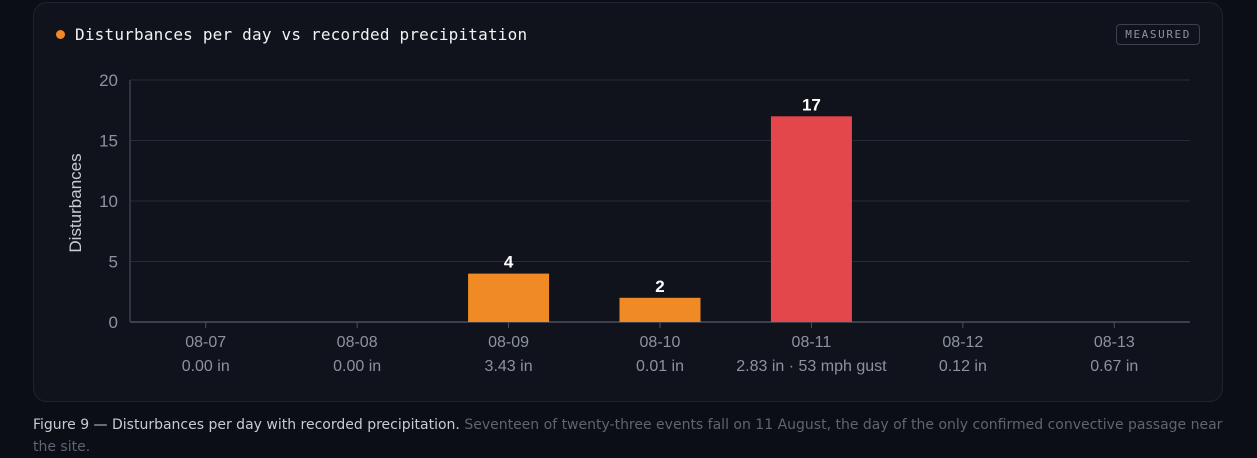  What do you see at coordinates (811, 104) in the screenshot?
I see `bar-value-label: 17` at bounding box center [811, 104].